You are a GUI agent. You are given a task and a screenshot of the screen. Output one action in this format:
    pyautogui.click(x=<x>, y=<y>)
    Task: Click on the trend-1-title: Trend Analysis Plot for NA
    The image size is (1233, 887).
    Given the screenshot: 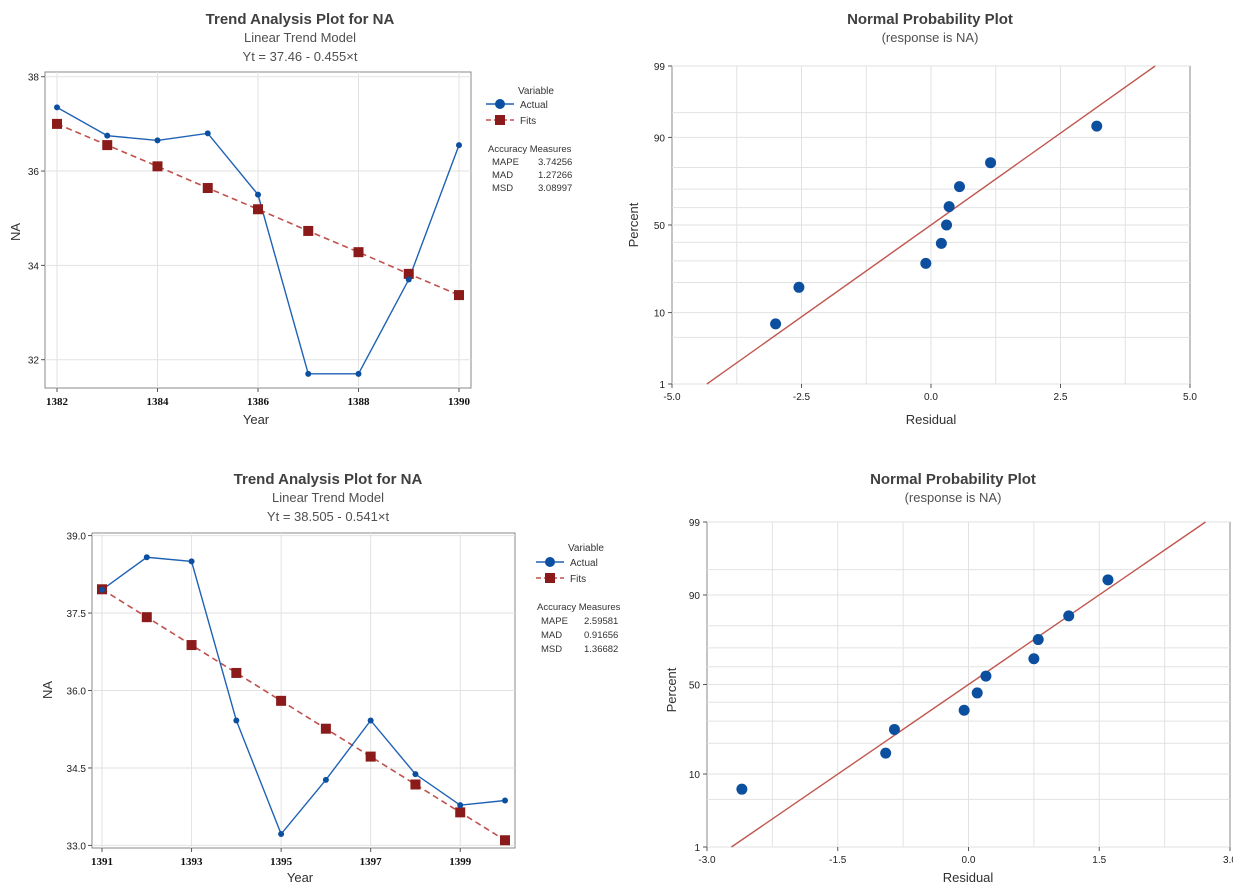 What is the action you would take?
    pyautogui.click(x=300, y=19)
    